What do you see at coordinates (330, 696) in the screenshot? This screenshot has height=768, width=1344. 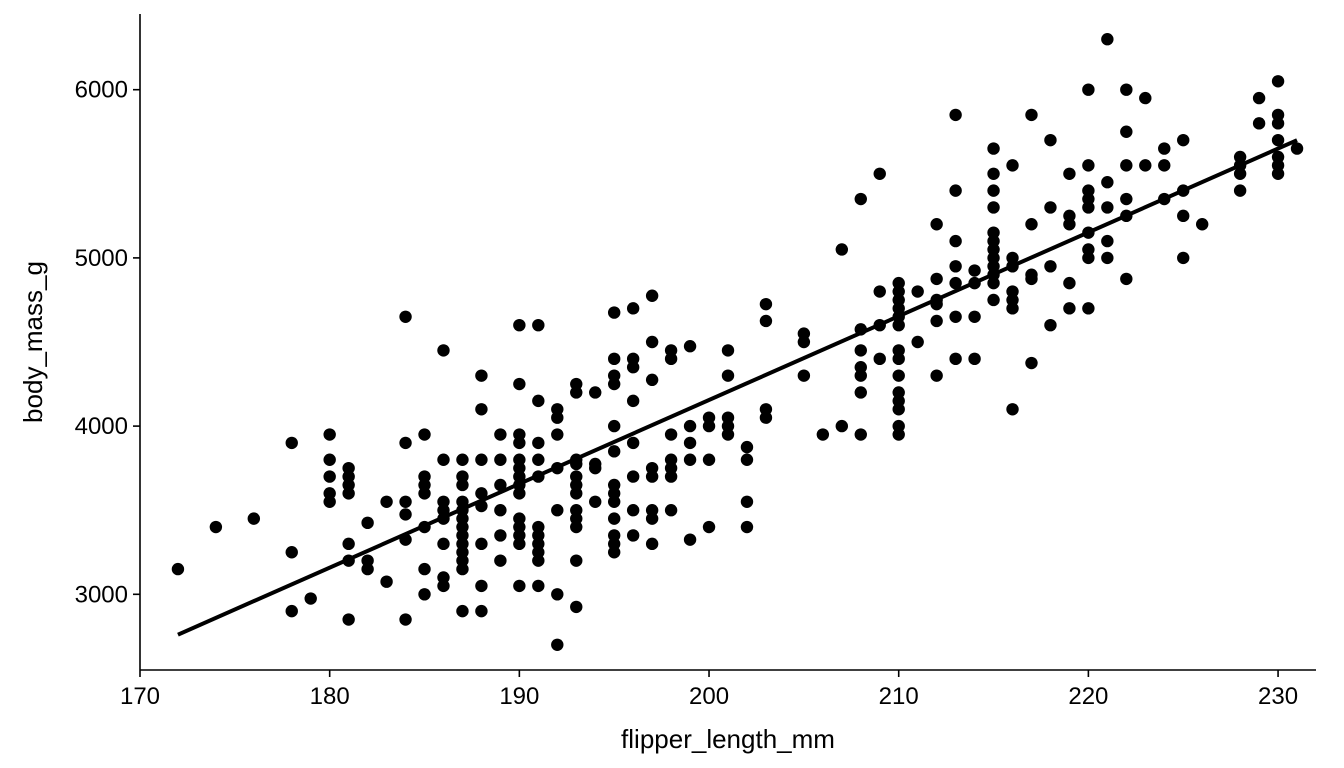 I see `x-tick-label: 180` at bounding box center [330, 696].